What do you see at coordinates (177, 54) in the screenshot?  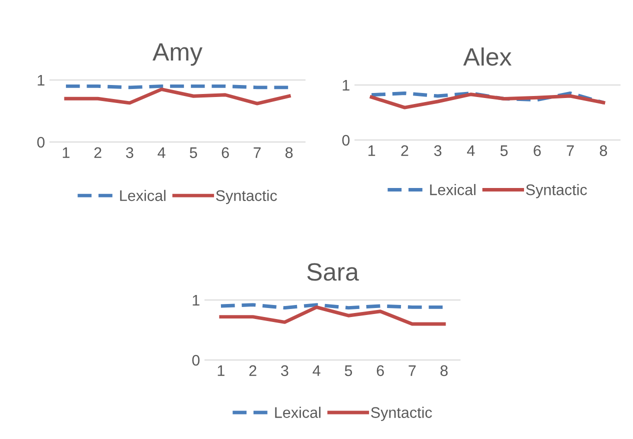 I see `chart-title: Amy` at bounding box center [177, 54].